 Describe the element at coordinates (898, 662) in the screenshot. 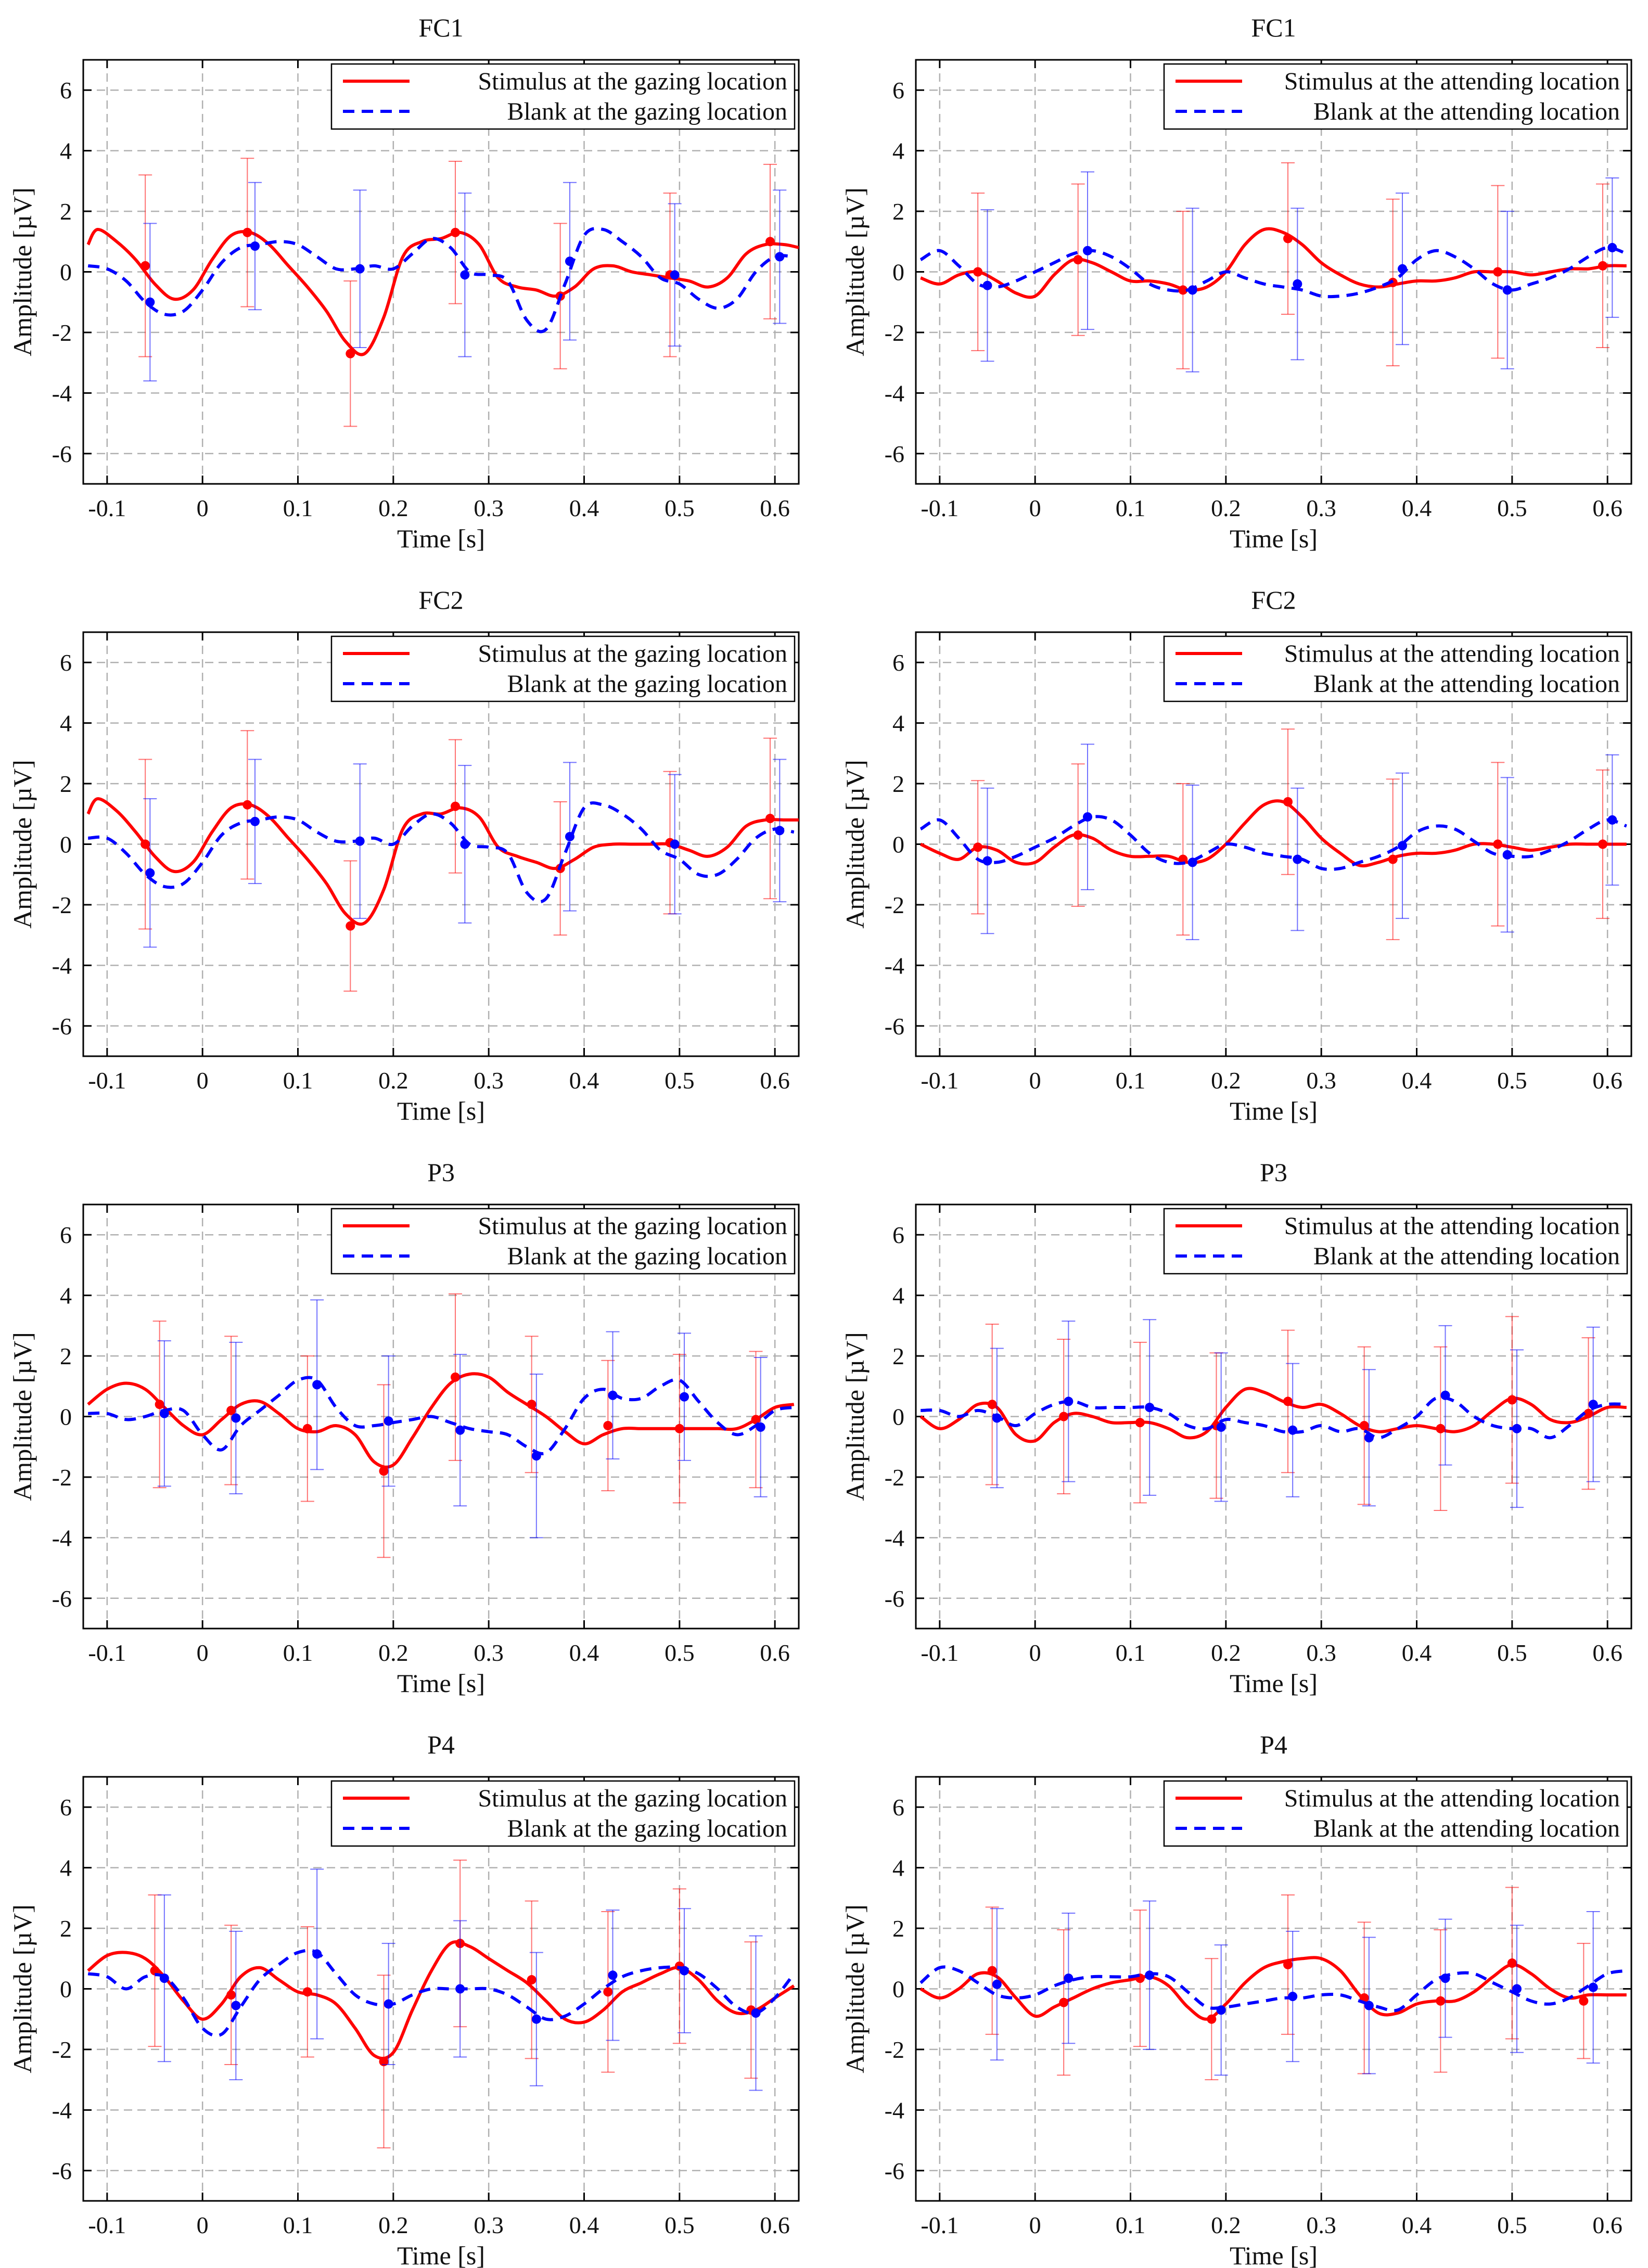

I see `y-tick-label: 6` at that location.